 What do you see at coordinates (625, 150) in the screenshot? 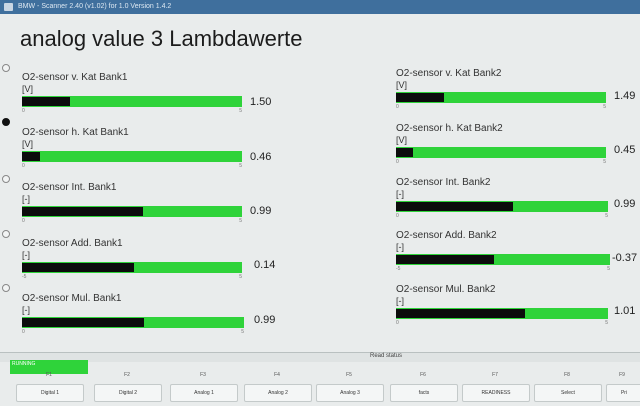
I see `gauge-value: 0.45` at bounding box center [625, 150].